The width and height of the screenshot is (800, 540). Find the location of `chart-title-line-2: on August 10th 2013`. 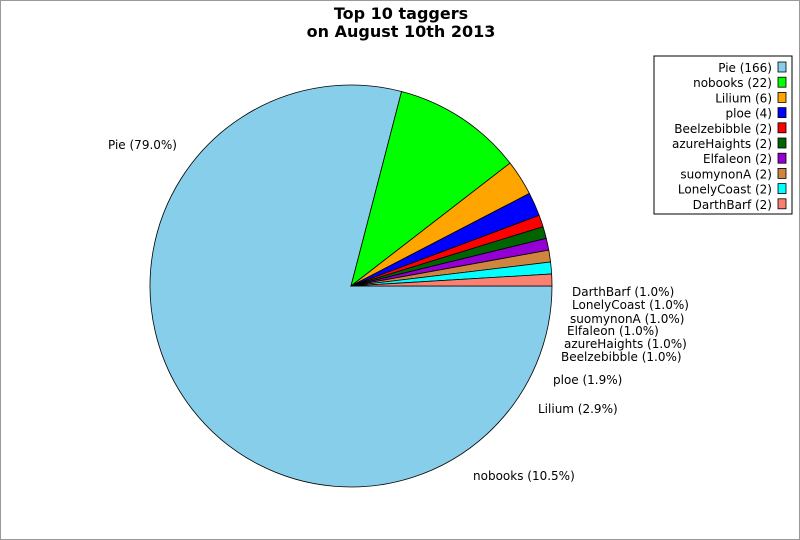

chart-title-line-2: on August 10th 2013 is located at coordinates (401, 31).